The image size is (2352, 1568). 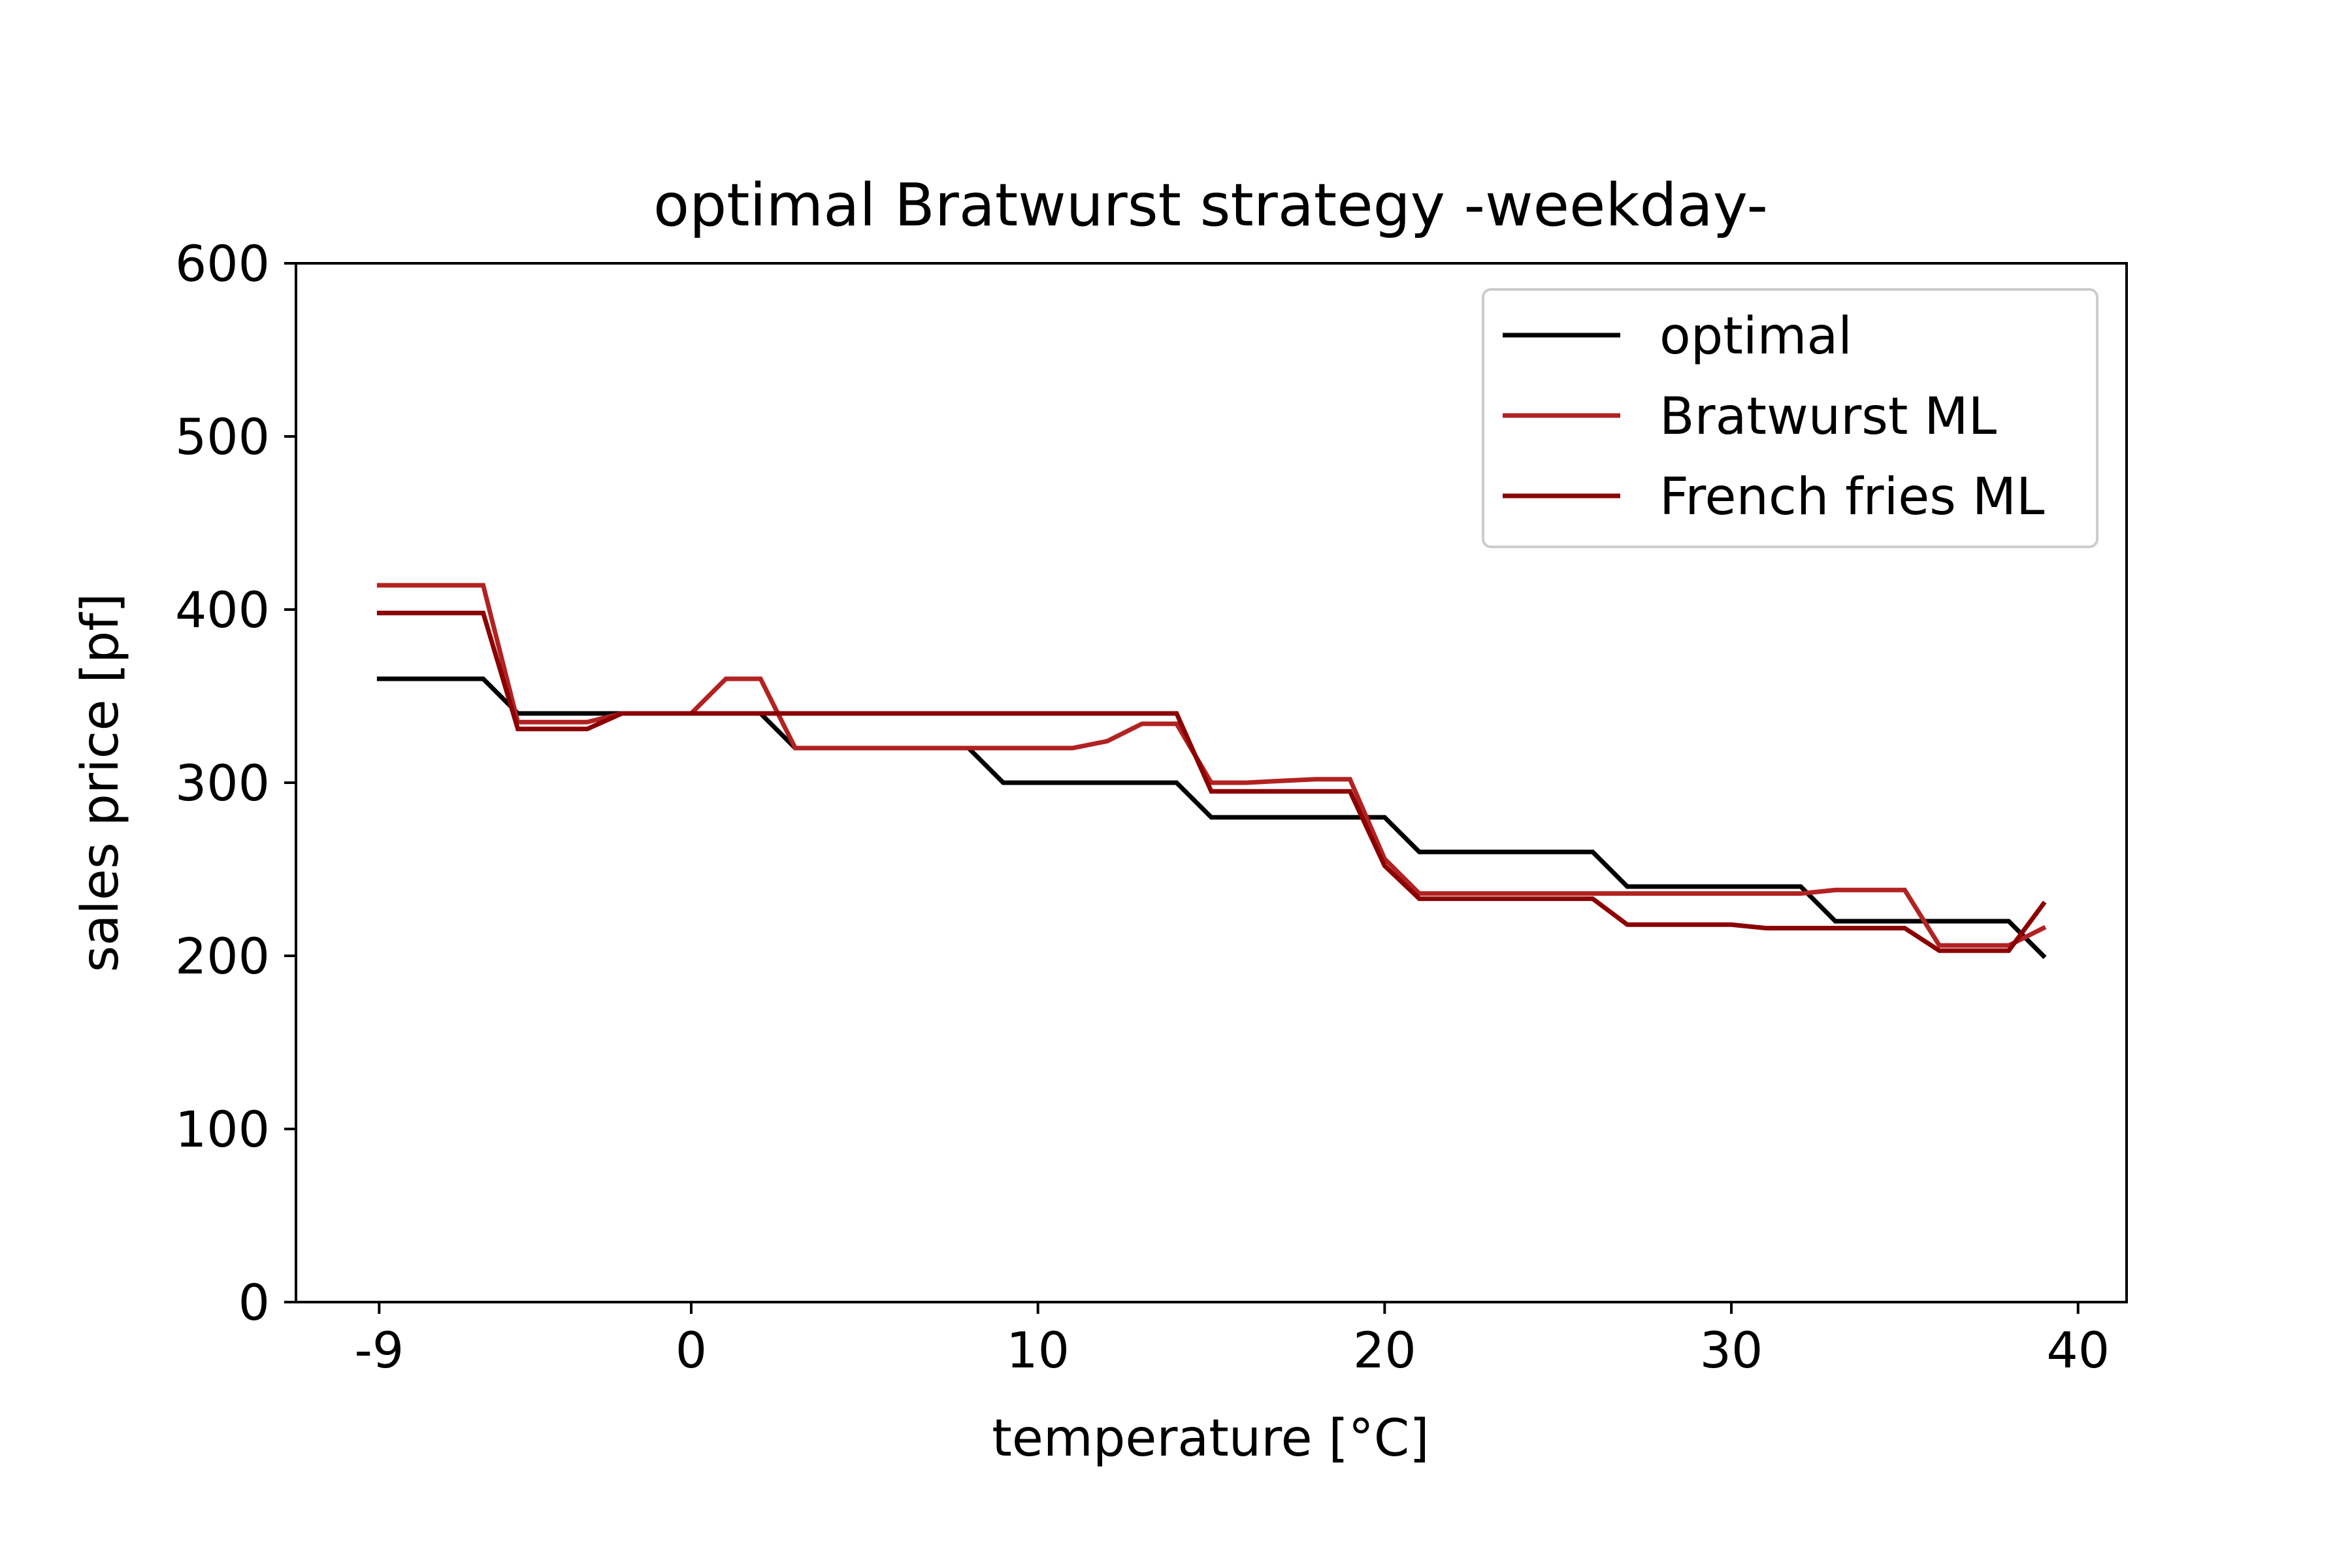 I want to click on x-axis: -9 0 10 20 30 40, so click(x=1232, y=1340).